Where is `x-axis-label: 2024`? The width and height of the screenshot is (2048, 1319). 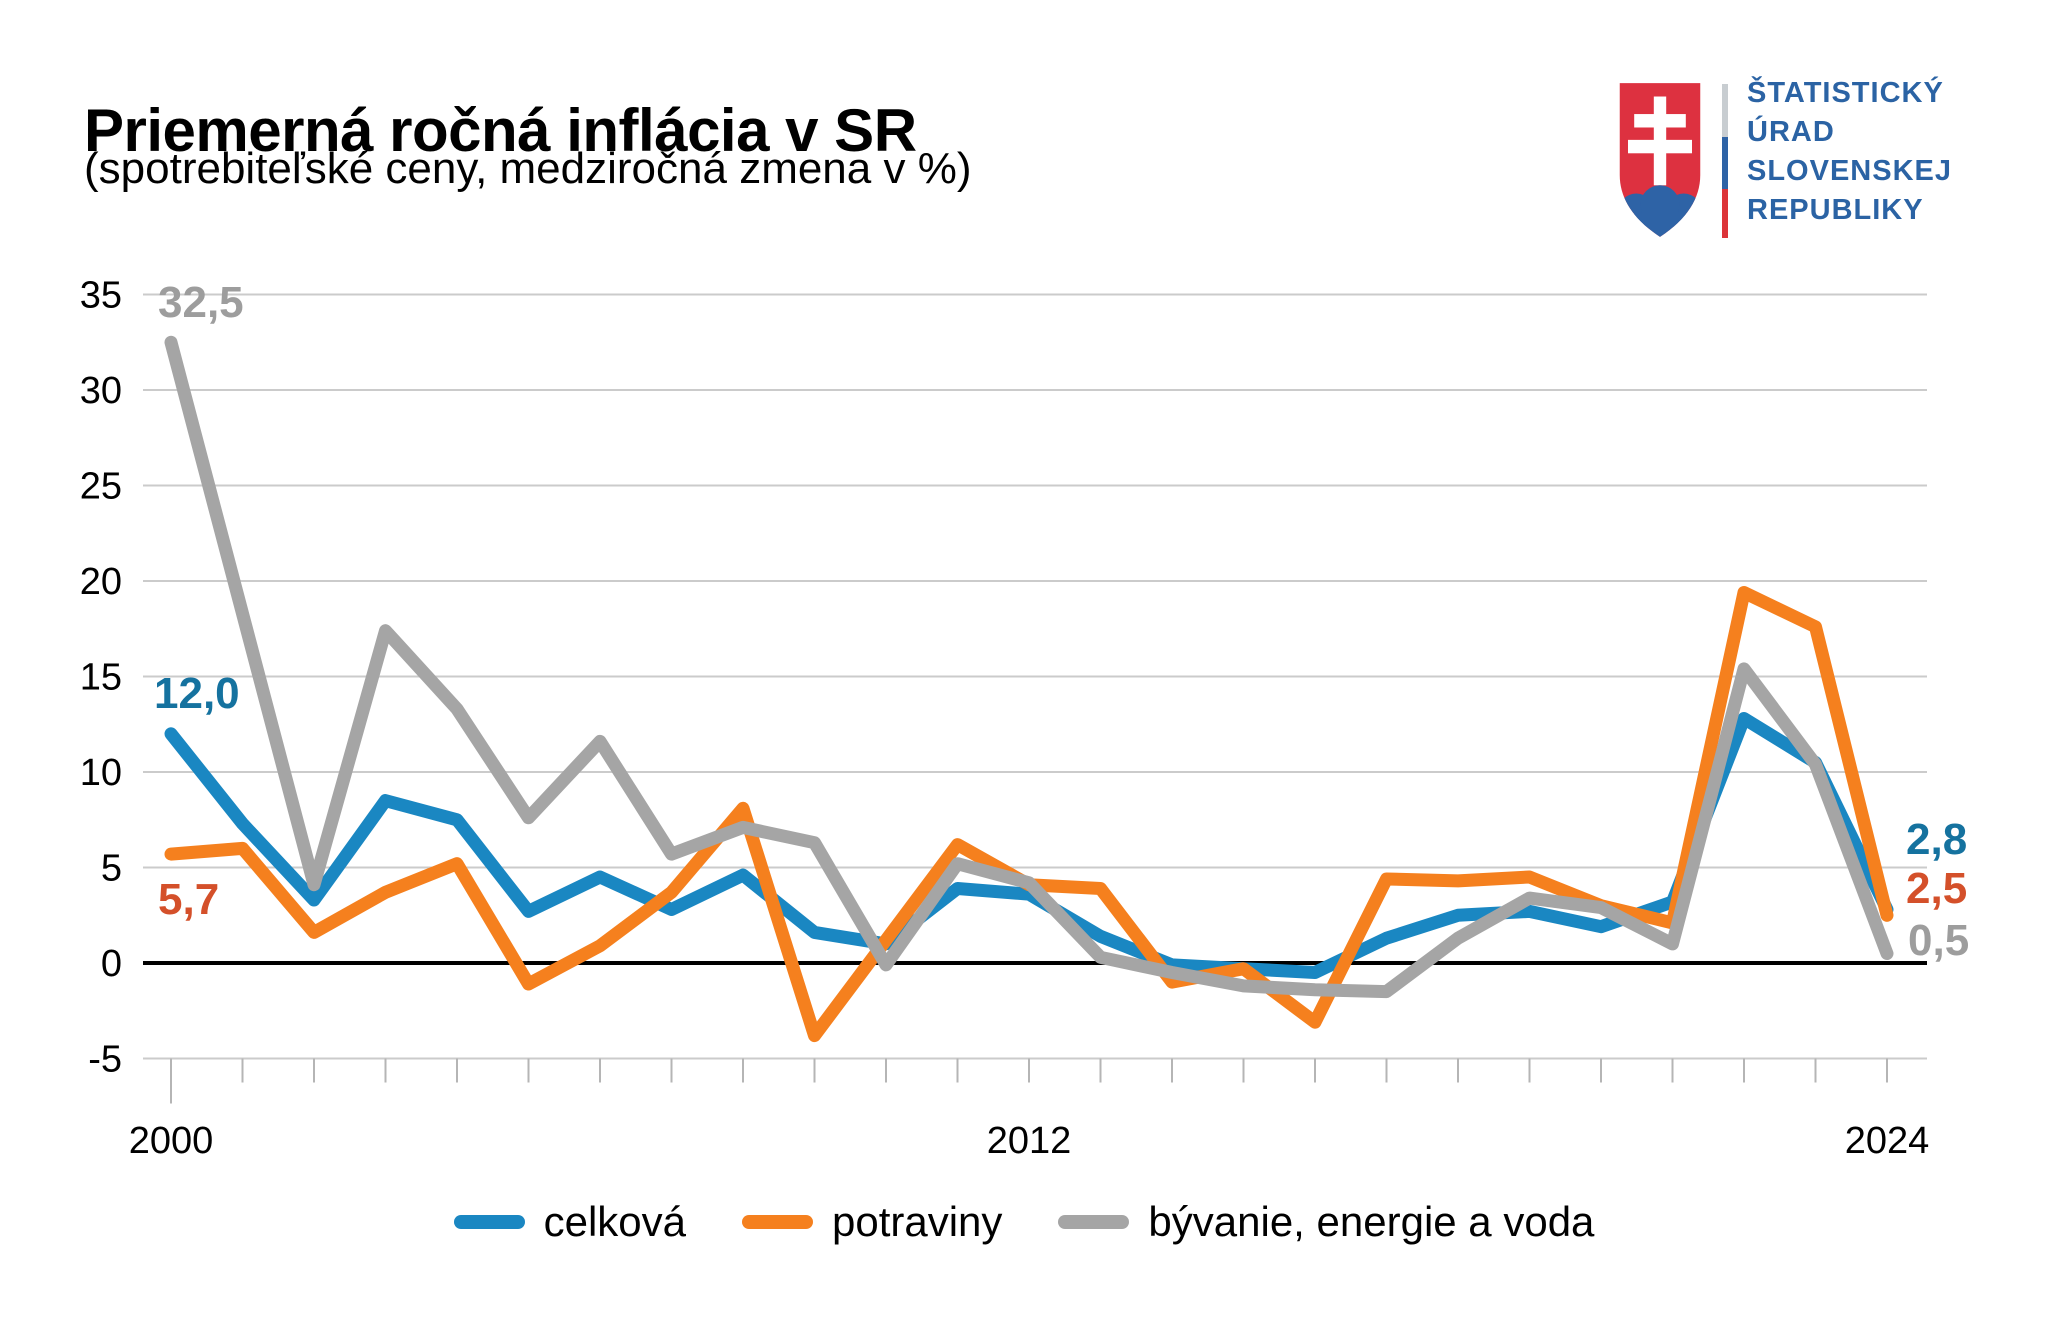 x-axis-label: 2024 is located at coordinates (1887, 1141).